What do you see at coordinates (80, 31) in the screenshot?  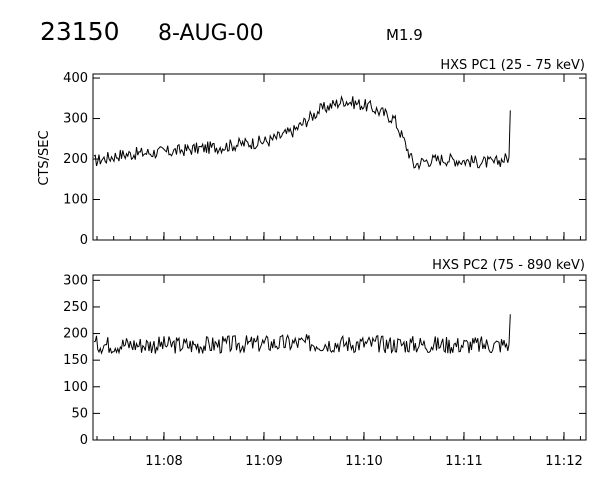 I see `orbit-number: 23150` at bounding box center [80, 31].